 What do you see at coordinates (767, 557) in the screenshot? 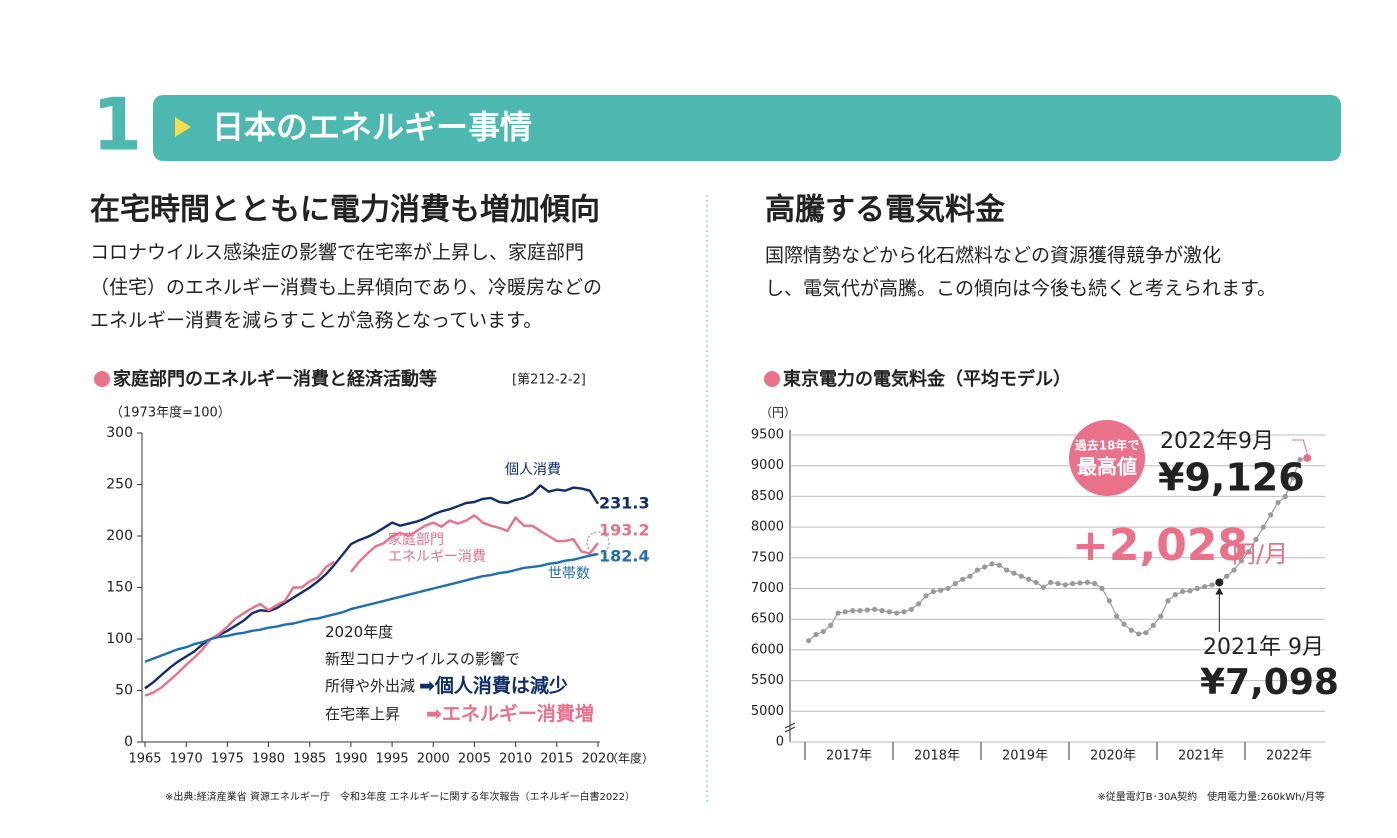
I see `y-tick-label: 7500` at bounding box center [767, 557].